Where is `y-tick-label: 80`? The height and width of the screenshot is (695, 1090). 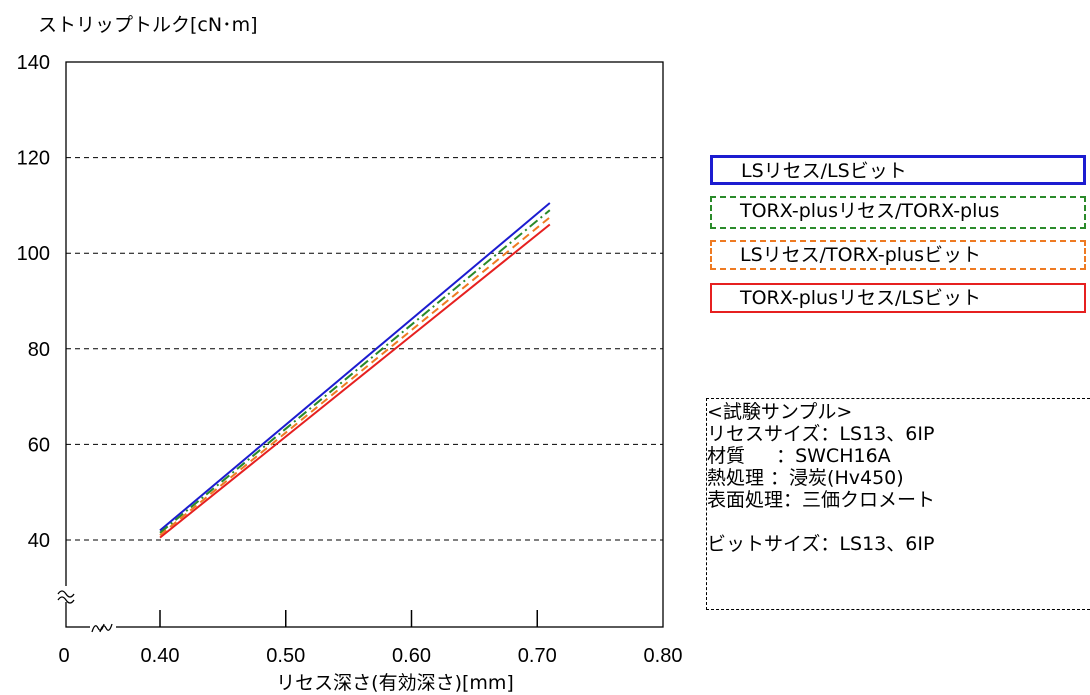 y-tick-label: 80 is located at coordinates (39, 350).